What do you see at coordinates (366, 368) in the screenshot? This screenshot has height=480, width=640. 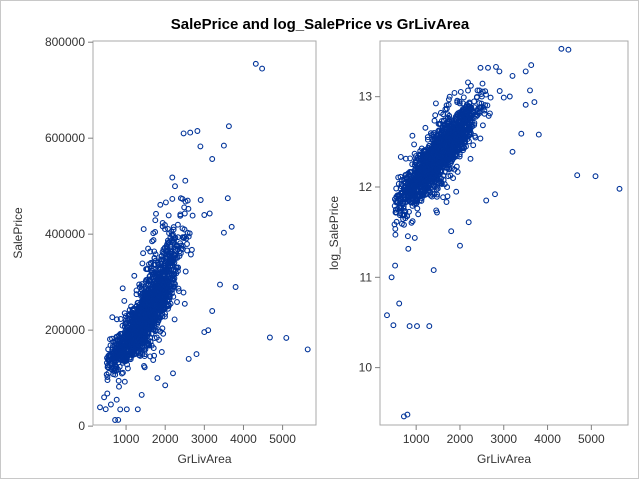 I see `log-saleprice-ytick-label: 10` at bounding box center [366, 368].